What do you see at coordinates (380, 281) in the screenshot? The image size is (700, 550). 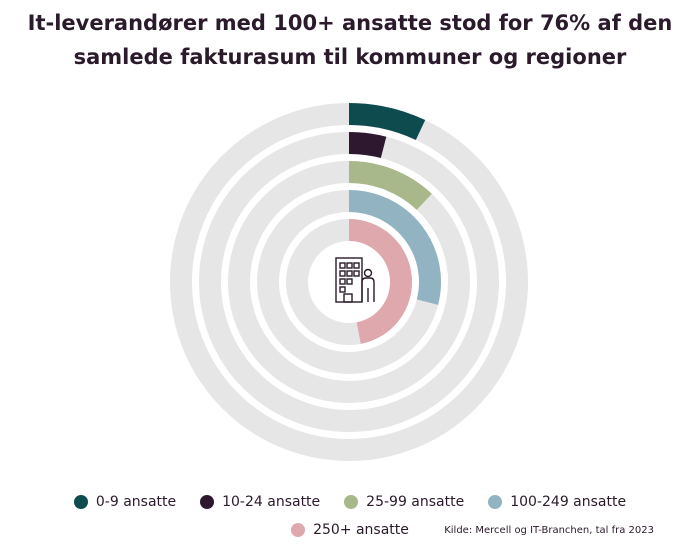 I see `ring-bar-250-ansatte` at bounding box center [380, 281].